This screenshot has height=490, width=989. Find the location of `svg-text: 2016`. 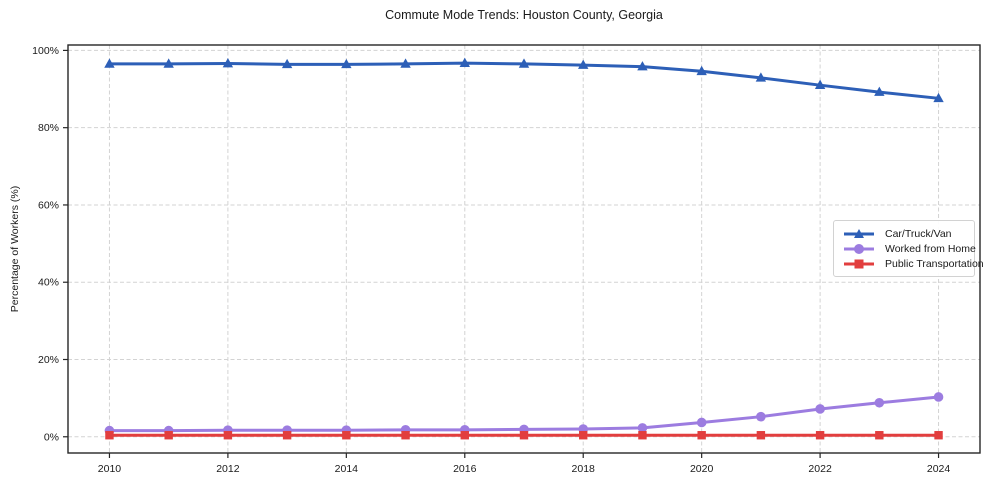

svg-text: 2016 is located at coordinates (465, 469).